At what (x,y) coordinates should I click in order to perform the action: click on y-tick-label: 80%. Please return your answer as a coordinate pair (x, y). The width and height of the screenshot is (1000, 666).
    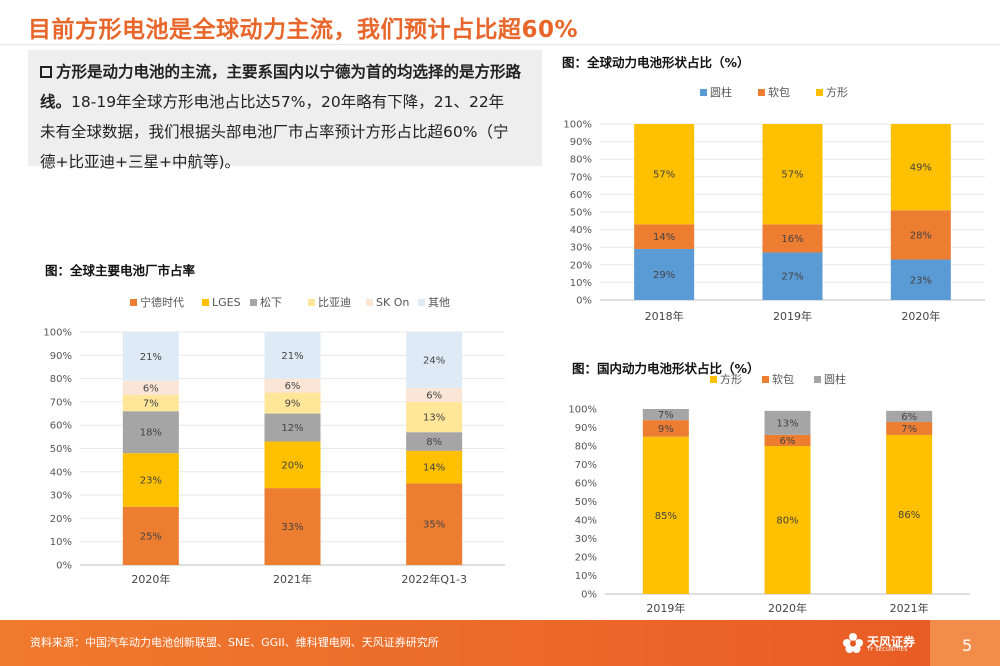
    Looking at the image, I should click on (581, 160).